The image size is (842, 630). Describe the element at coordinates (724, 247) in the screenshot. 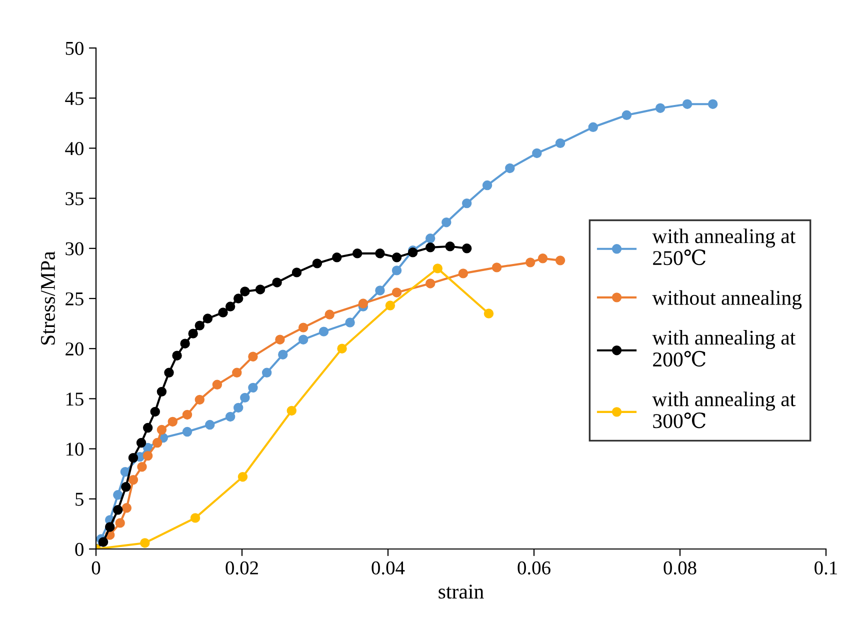

I see `legend-label: with annealing at 250℃` at that location.